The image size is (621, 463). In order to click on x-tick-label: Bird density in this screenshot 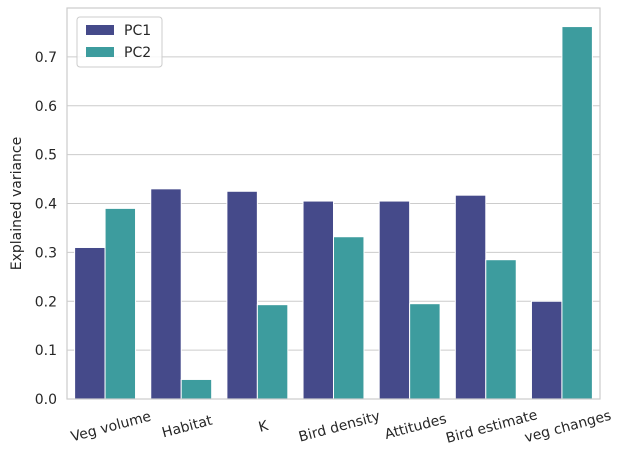, I will do `click(339, 426)`.